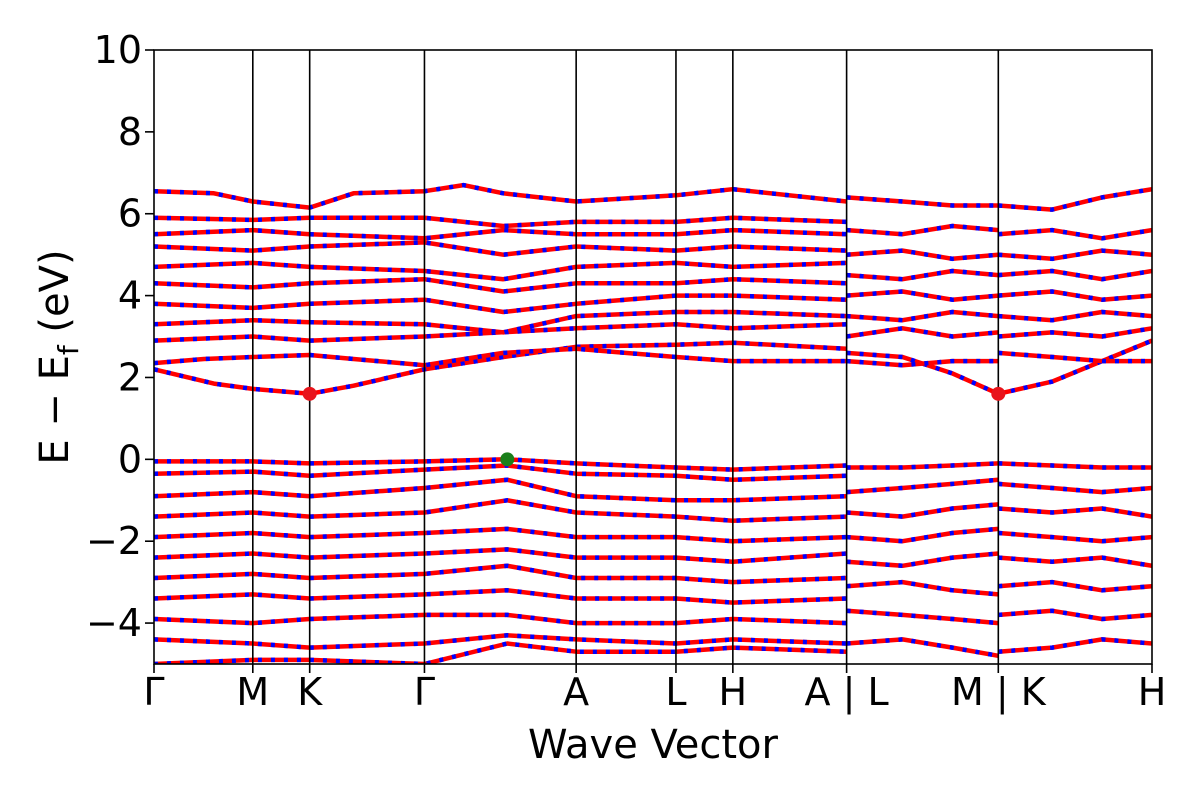 The width and height of the screenshot is (1200, 800). I want to click on x-tick-label: K, so click(310, 692).